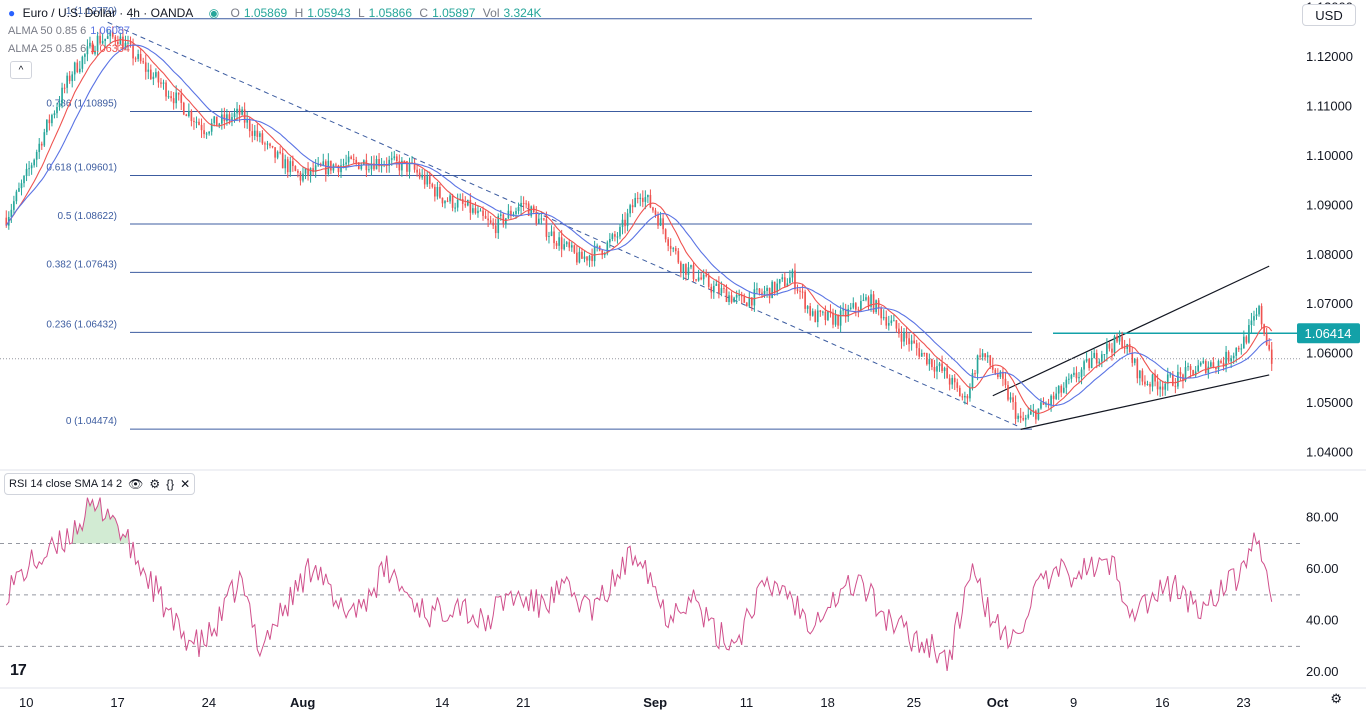 This screenshot has height=715, width=1366. Describe the element at coordinates (100, 484) in the screenshot. I see `rsi-legend: RSI 14 close SMA 14 2 👁 ⚙ {} ✕` at that location.